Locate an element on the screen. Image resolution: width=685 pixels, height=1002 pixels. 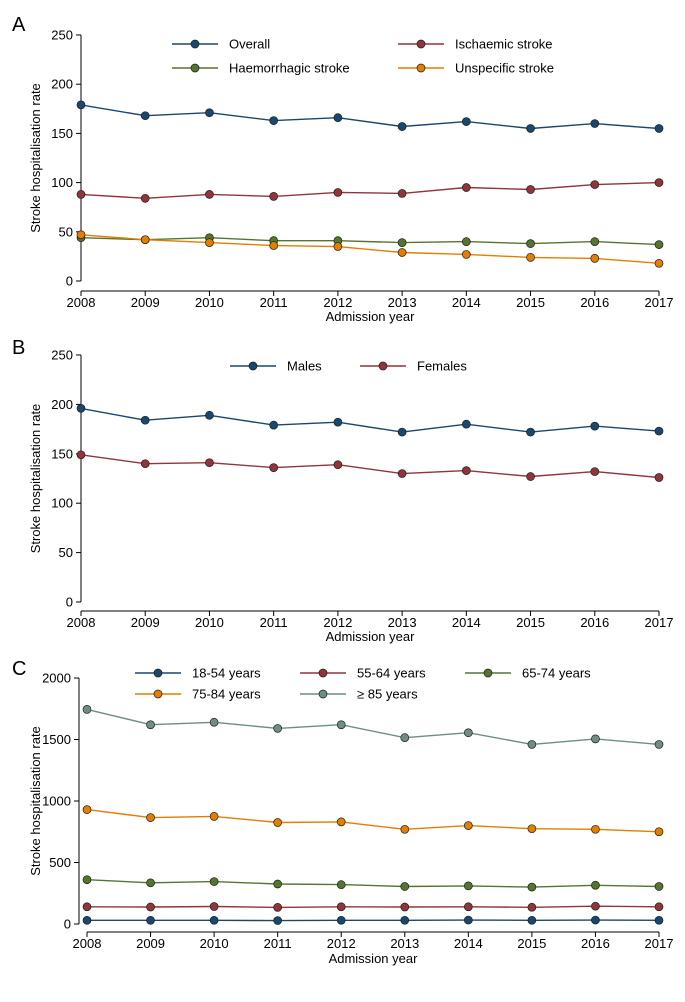
x-tick-label: 2011 is located at coordinates (278, 943).